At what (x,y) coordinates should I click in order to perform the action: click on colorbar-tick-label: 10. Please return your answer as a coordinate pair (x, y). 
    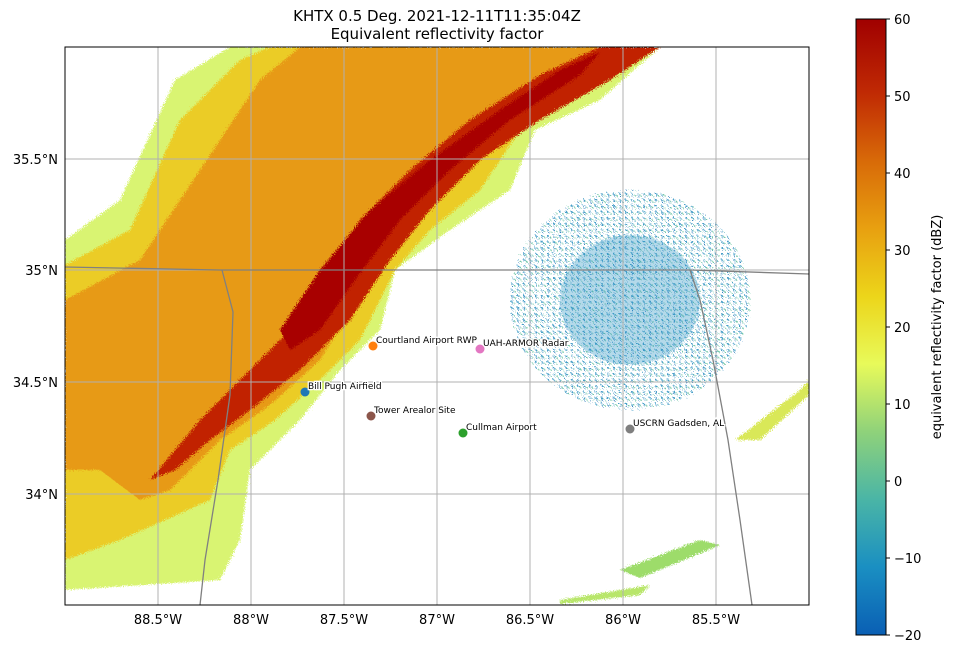
    Looking at the image, I should click on (902, 405).